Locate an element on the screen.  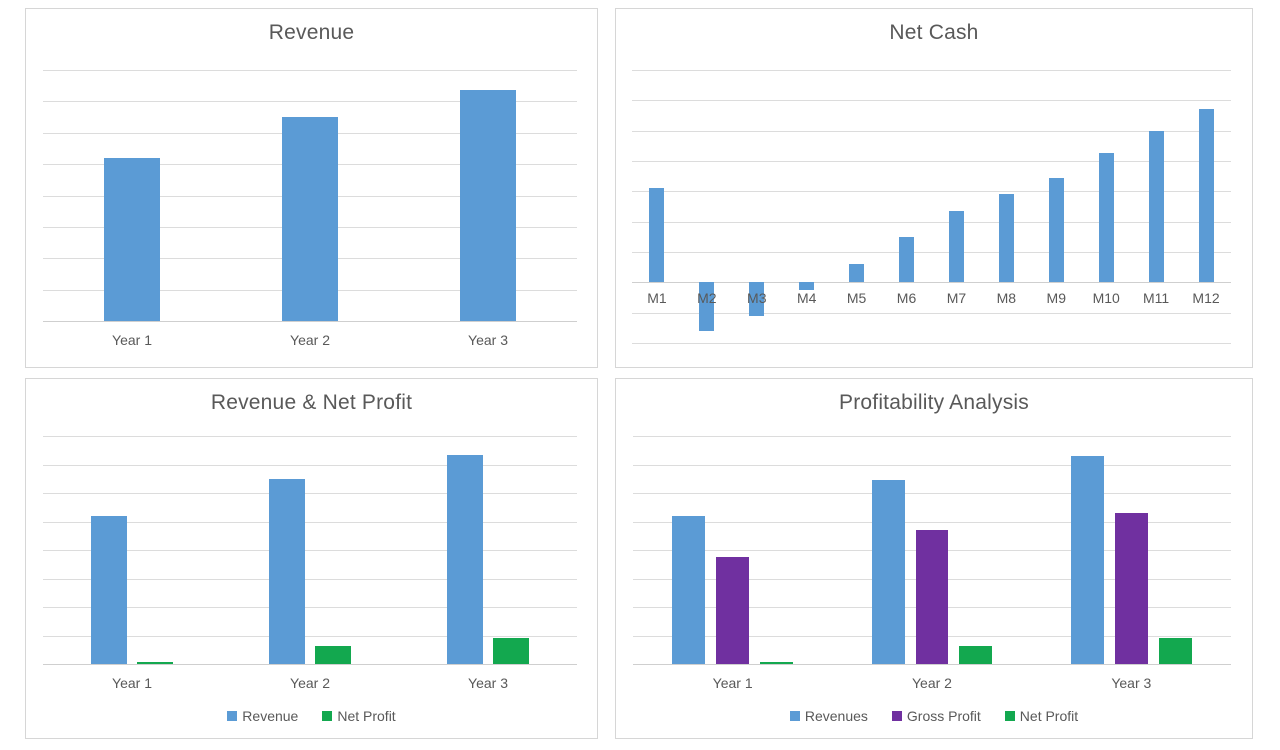
chart-title: Revenue & Net Profit is located at coordinates (311, 402).